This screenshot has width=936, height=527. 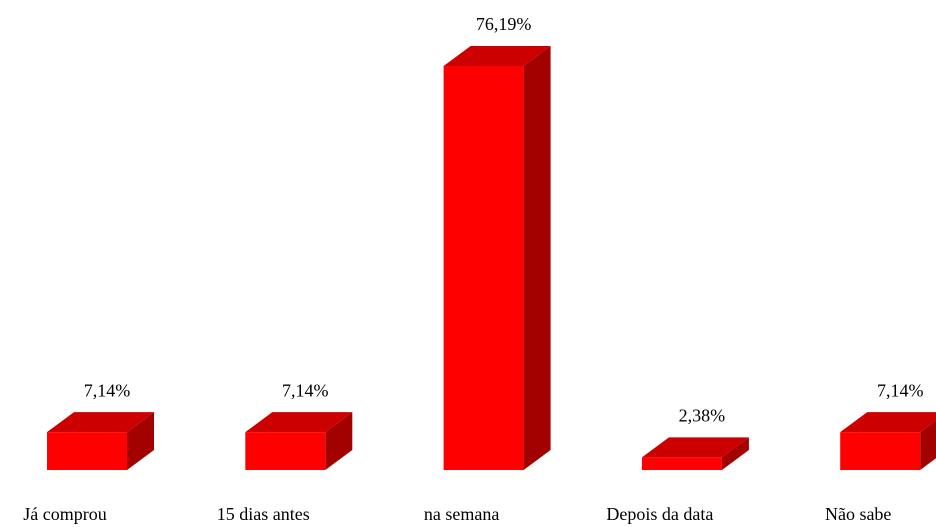 What do you see at coordinates (659, 514) in the screenshot?
I see `x-tick-label: Depois da data` at bounding box center [659, 514].